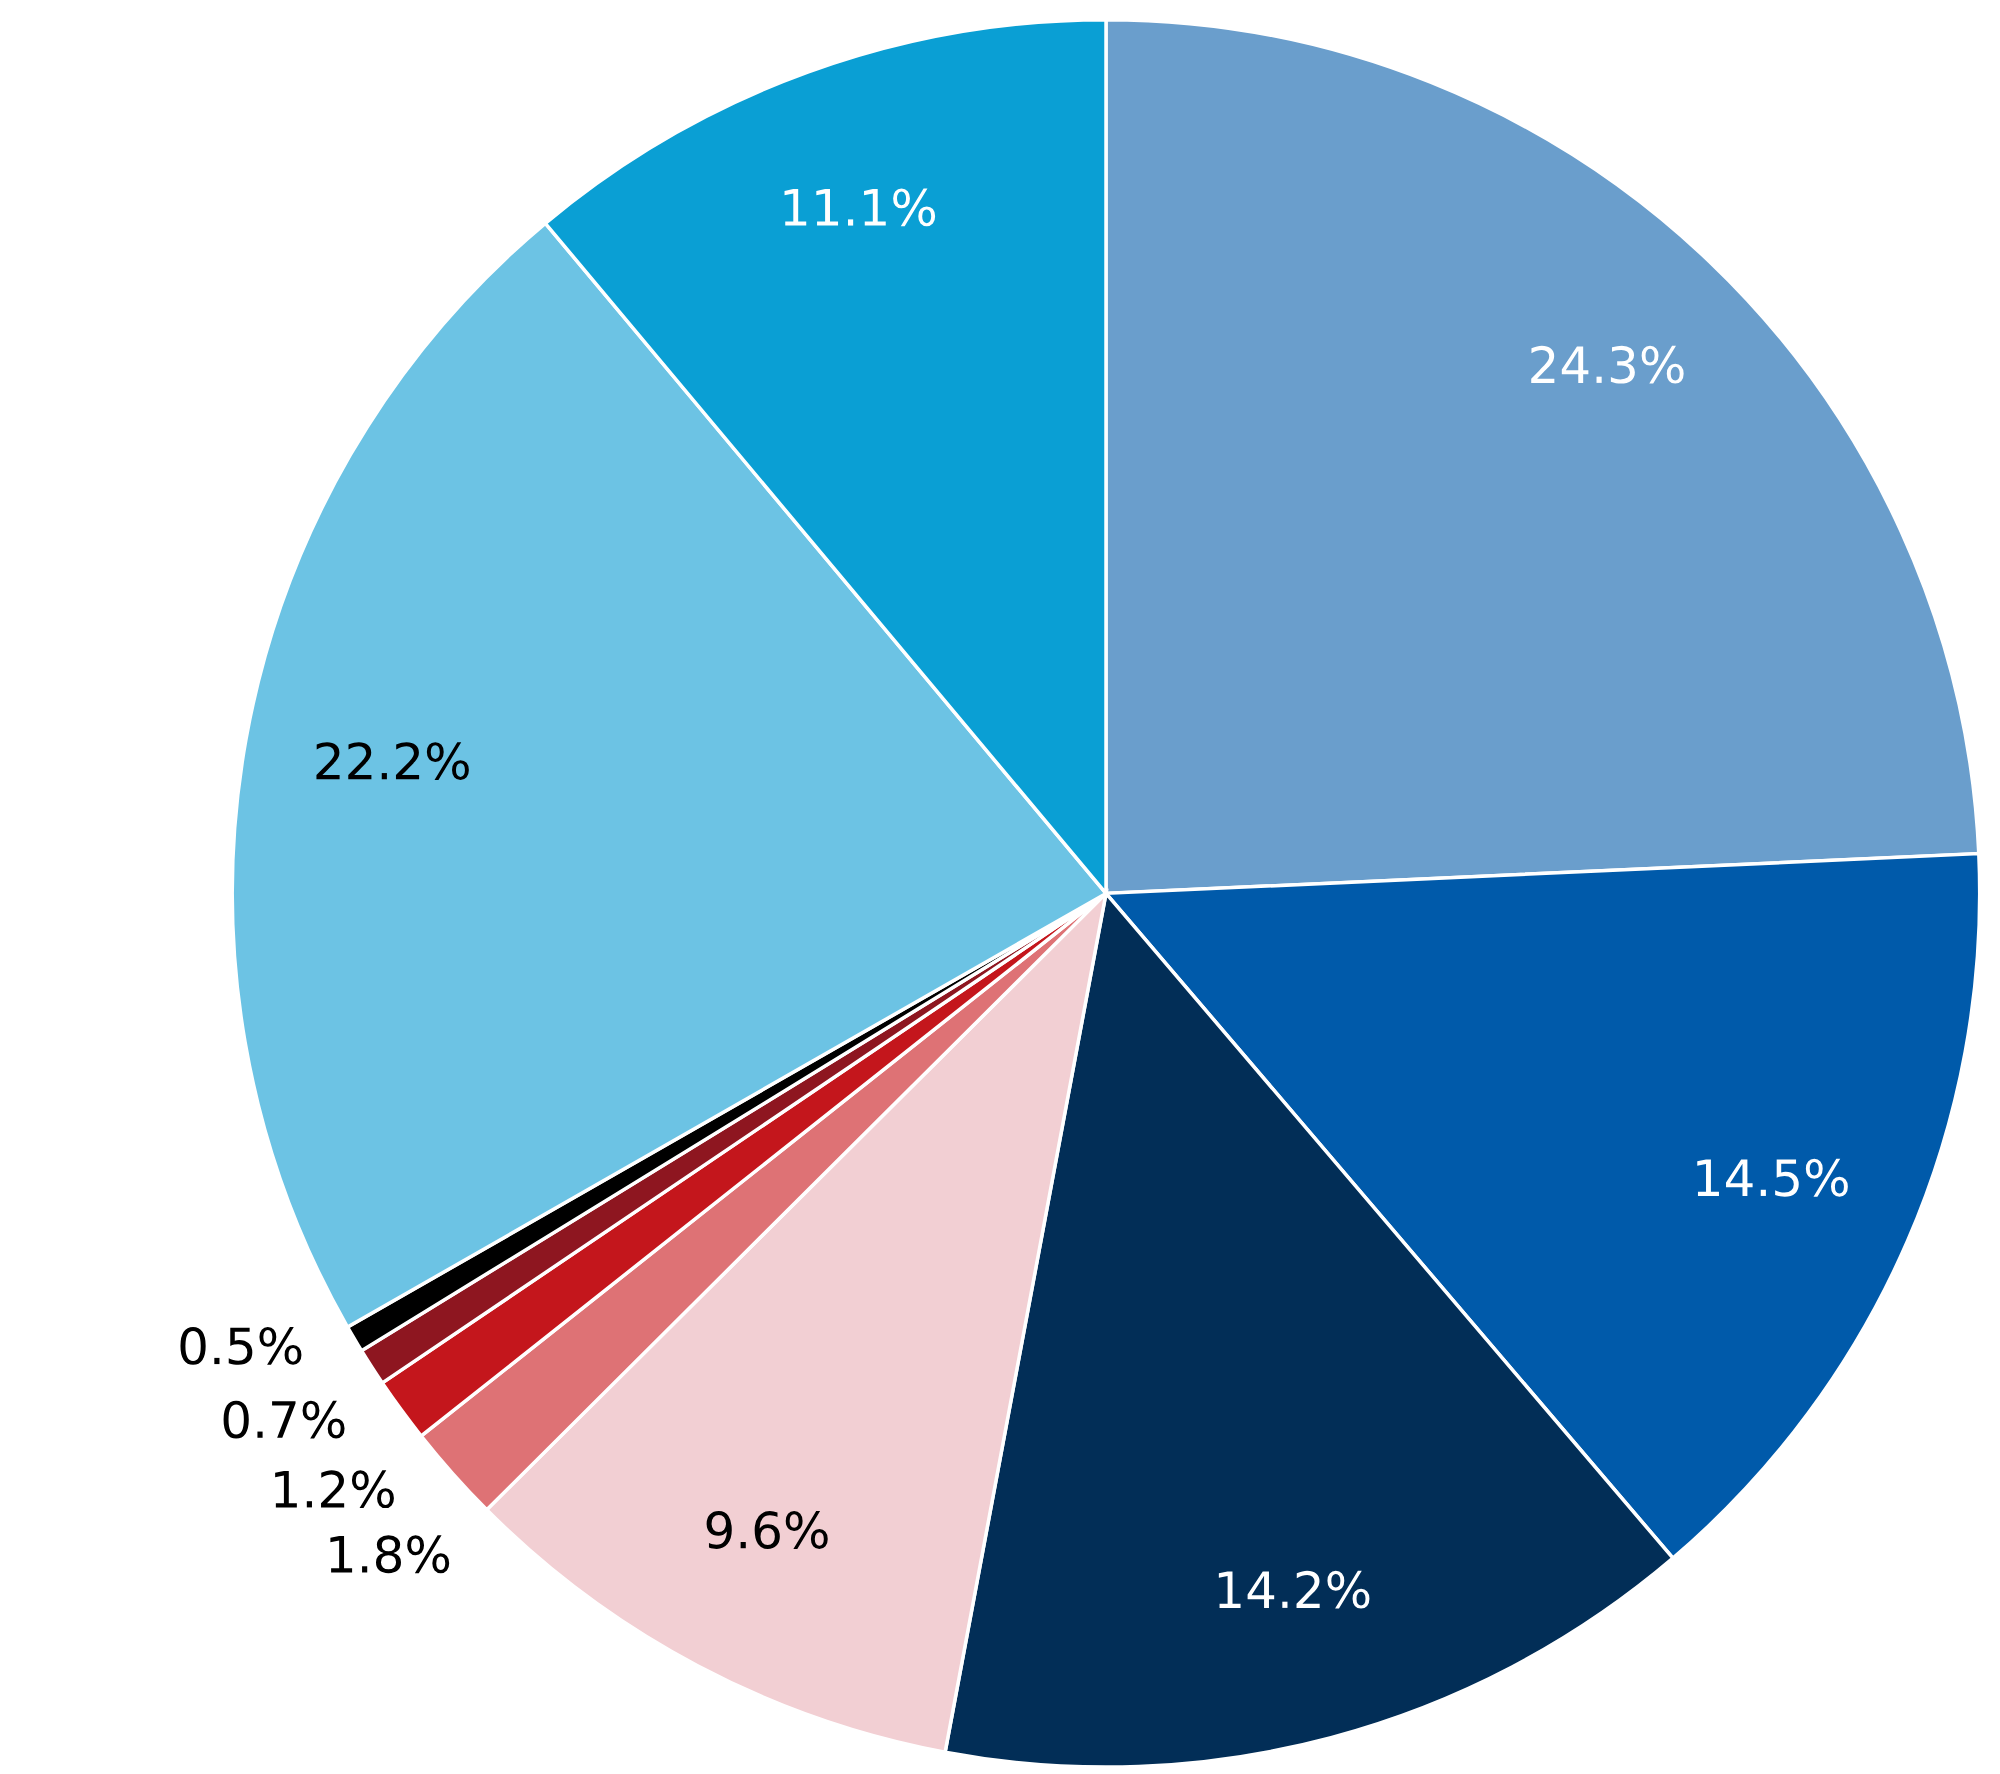 This screenshot has width=2000, height=1774. Describe the element at coordinates (284, 1419) in the screenshot. I see `data-label: 0.7%` at that location.